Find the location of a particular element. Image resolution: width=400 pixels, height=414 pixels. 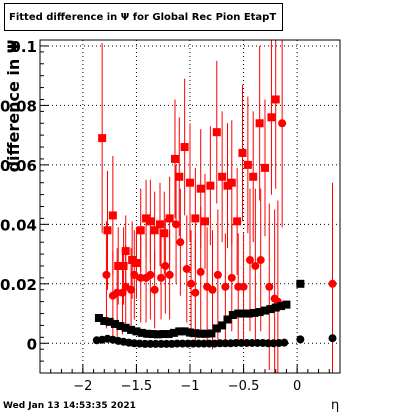

y-tick-label: 0.04 is located at coordinates (18, 225).